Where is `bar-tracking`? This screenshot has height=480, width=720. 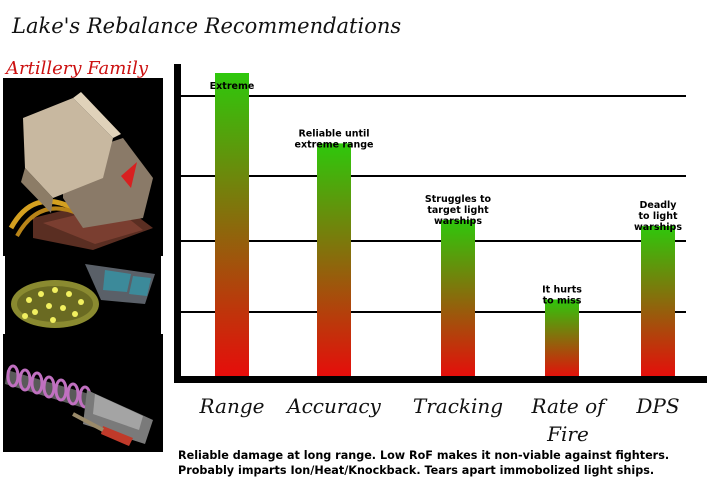
bar-tracking is located at coordinates (458, 299).